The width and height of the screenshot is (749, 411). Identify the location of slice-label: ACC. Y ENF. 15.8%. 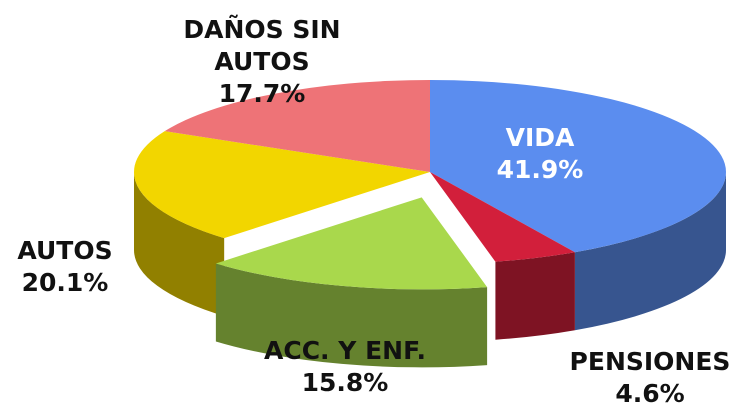
(345, 367).